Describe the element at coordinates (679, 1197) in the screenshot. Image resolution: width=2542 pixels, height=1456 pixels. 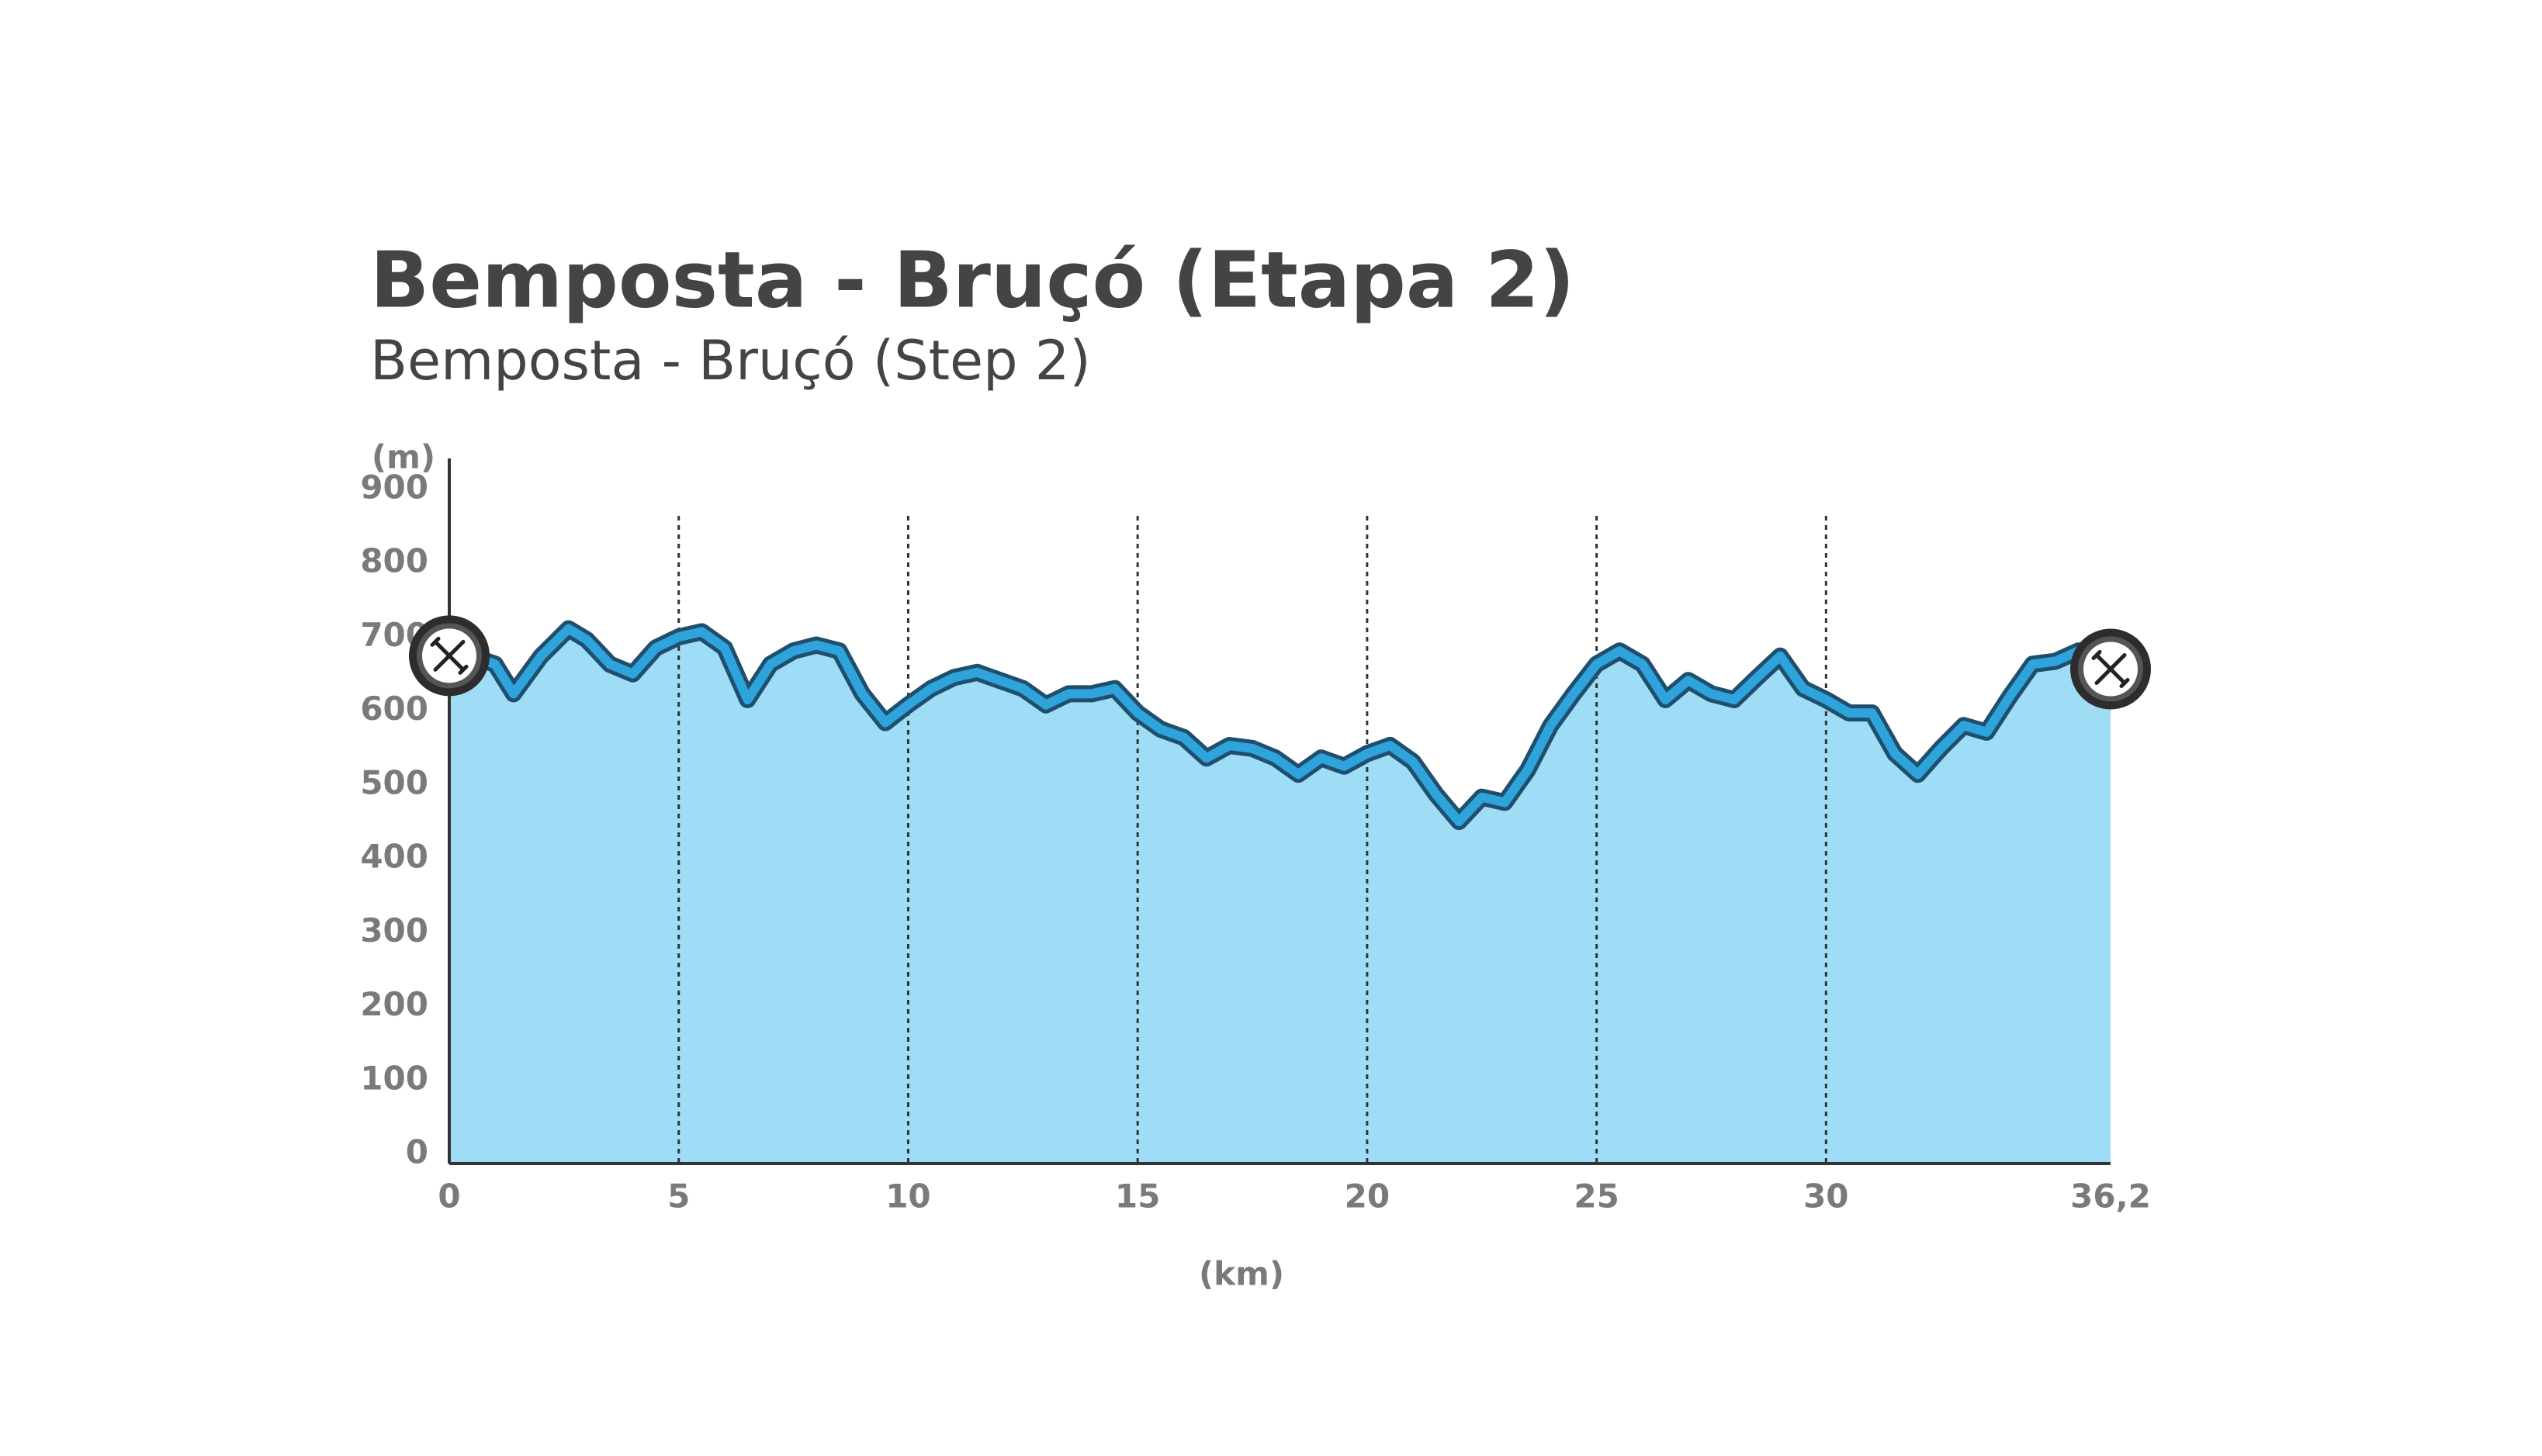
I see `x-tick-label: 5` at that location.